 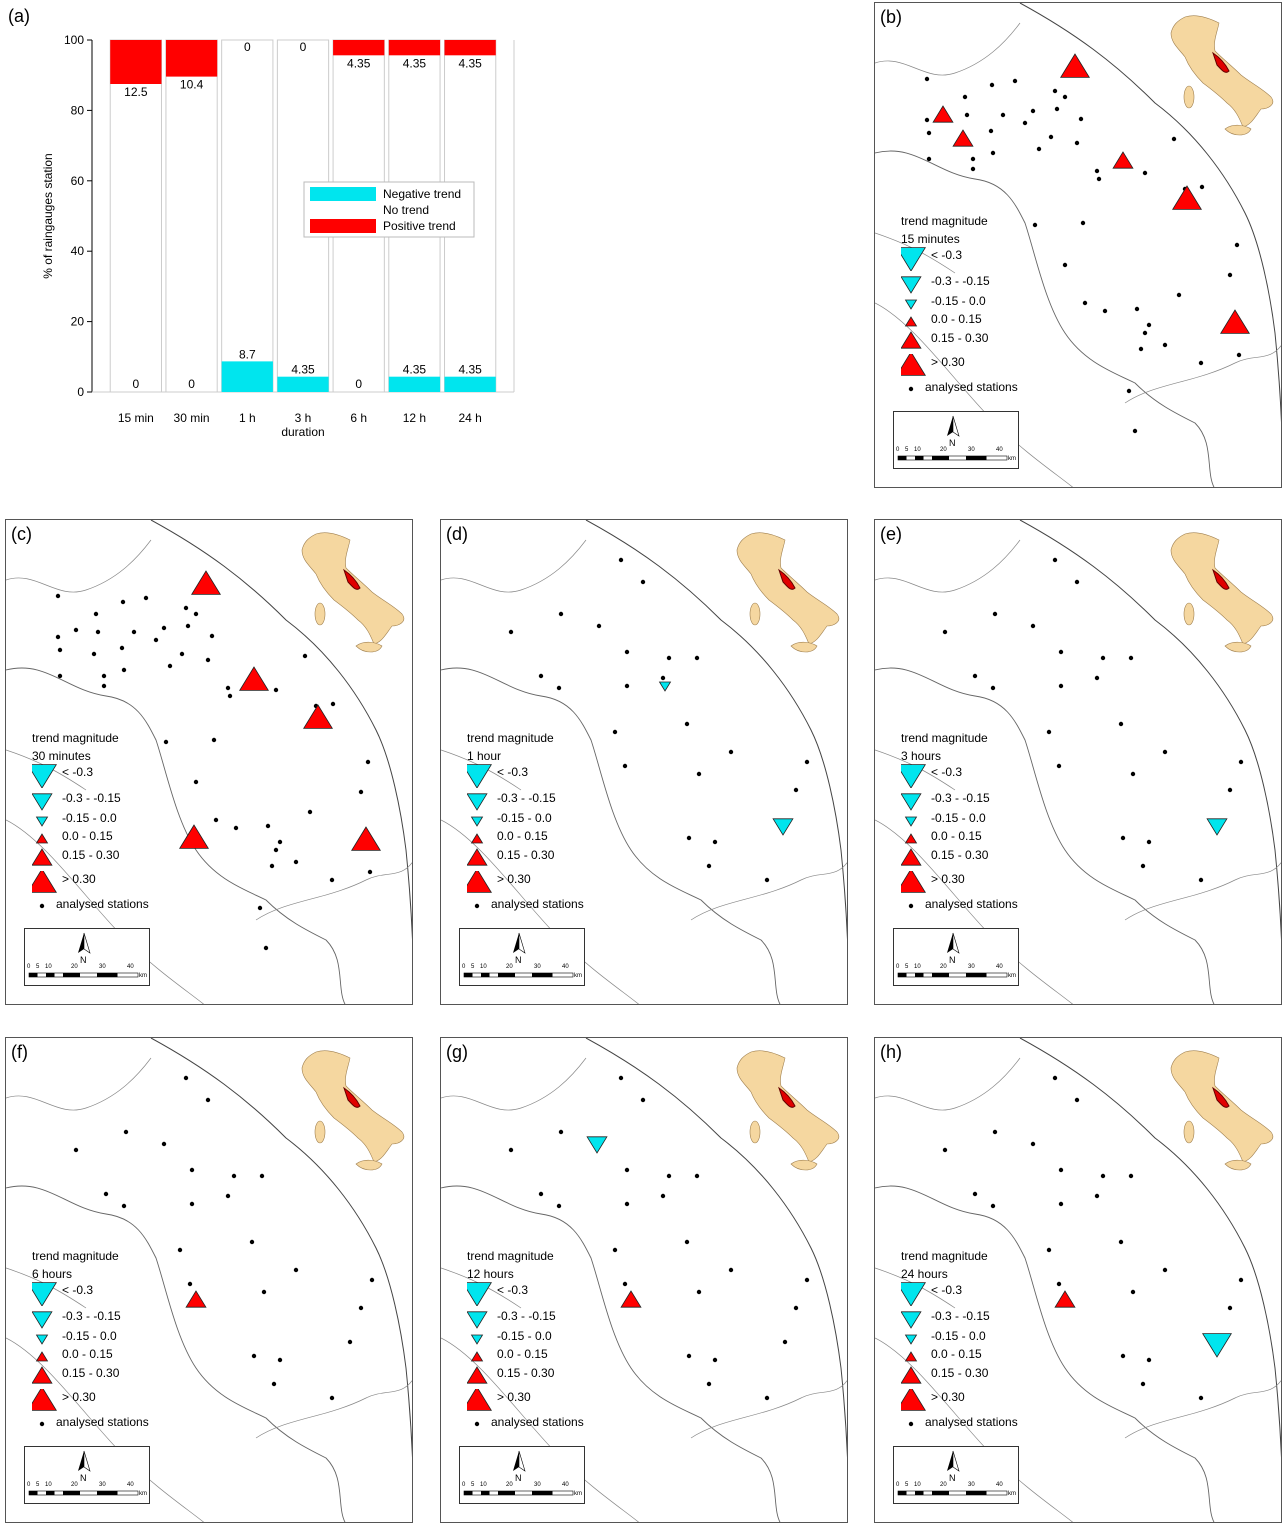 I want to click on scale-label: 40, so click(x=999, y=1485).